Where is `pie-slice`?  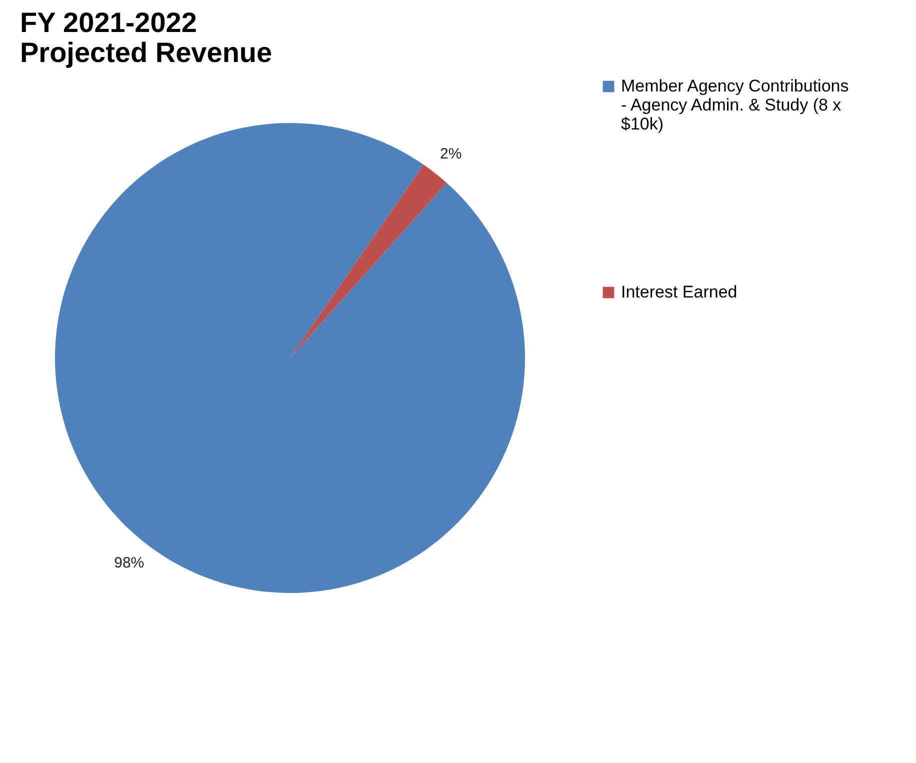
pie-slice is located at coordinates (368, 261).